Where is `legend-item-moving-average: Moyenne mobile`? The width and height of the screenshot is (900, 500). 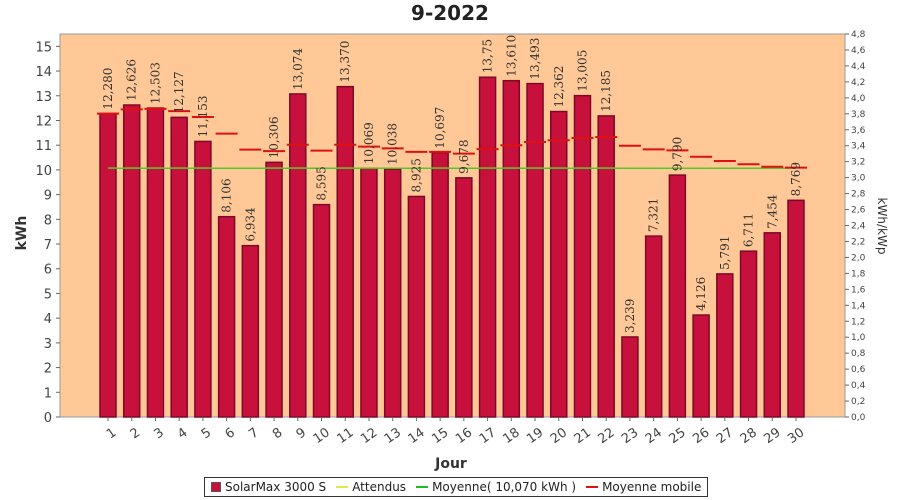 legend-item-moving-average: Moyenne mobile is located at coordinates (643, 487).